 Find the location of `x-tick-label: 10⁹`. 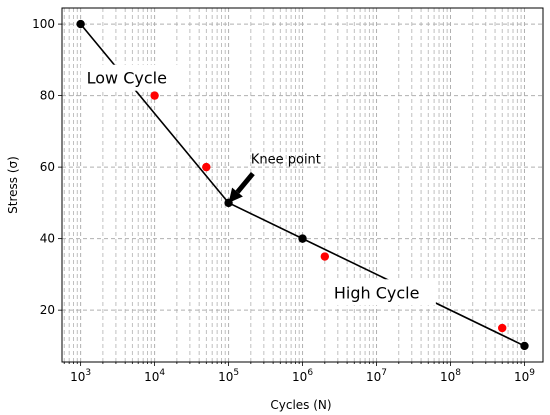

x-tick-label: 10⁹ is located at coordinates (524, 376).